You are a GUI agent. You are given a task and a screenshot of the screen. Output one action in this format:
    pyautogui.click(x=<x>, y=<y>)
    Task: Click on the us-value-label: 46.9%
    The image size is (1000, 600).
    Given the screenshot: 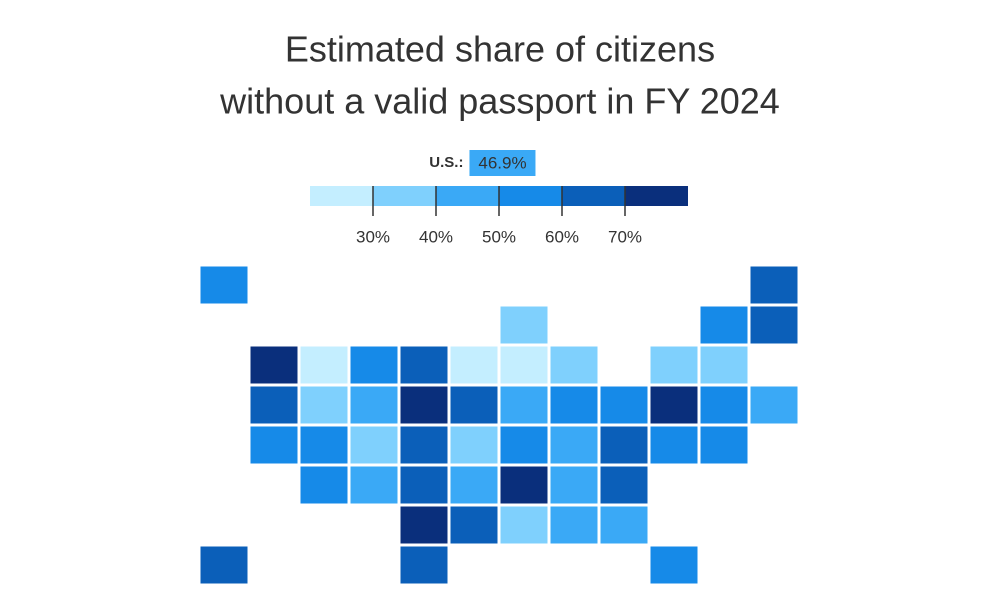 What is the action you would take?
    pyautogui.click(x=502, y=162)
    